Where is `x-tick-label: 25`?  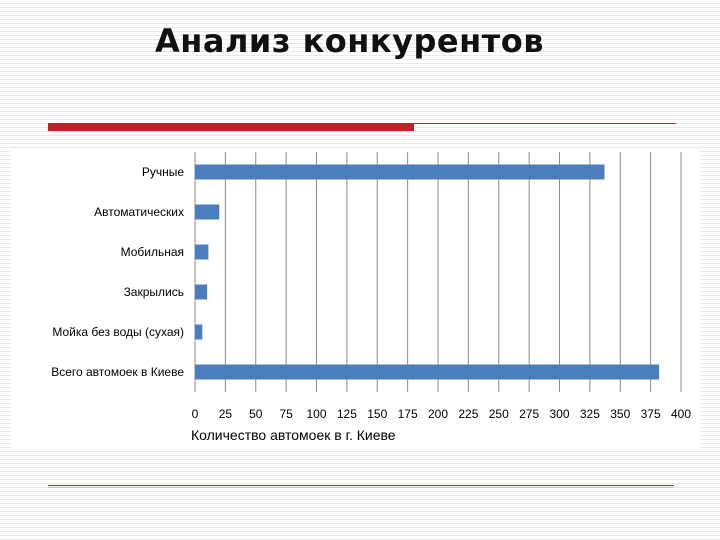 x-tick-label: 25 is located at coordinates (226, 414).